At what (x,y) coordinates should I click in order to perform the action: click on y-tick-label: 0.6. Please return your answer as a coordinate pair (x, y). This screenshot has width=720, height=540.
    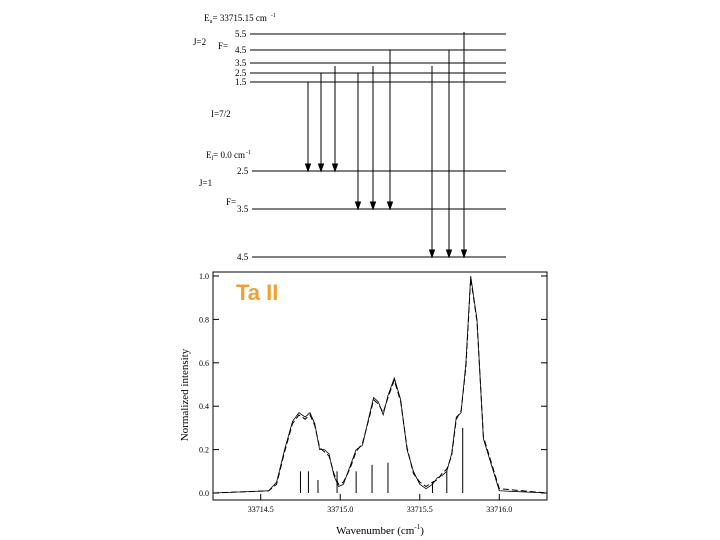
    Looking at the image, I should click on (204, 363).